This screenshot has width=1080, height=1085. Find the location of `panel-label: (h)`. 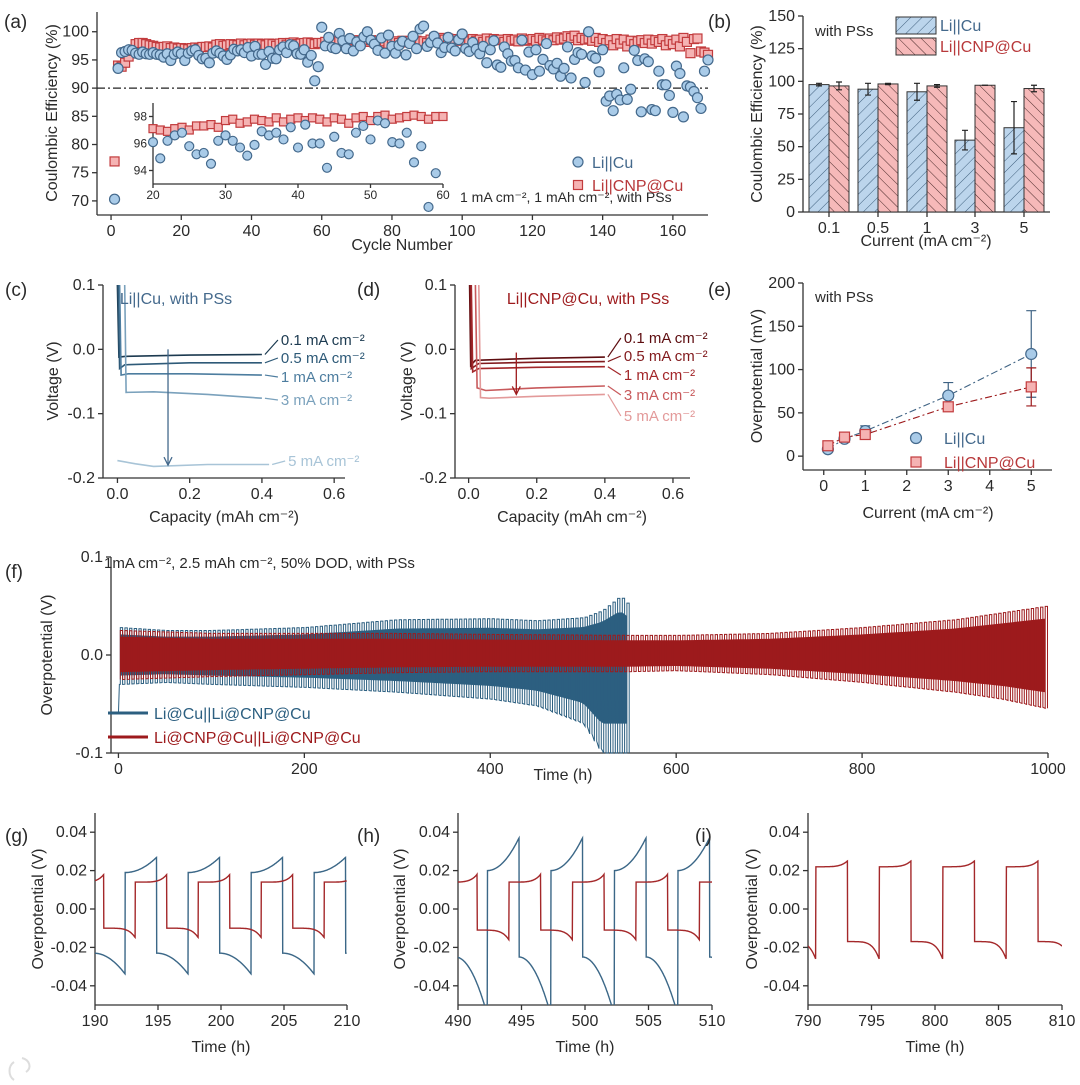

panel-label: (h) is located at coordinates (368, 836).